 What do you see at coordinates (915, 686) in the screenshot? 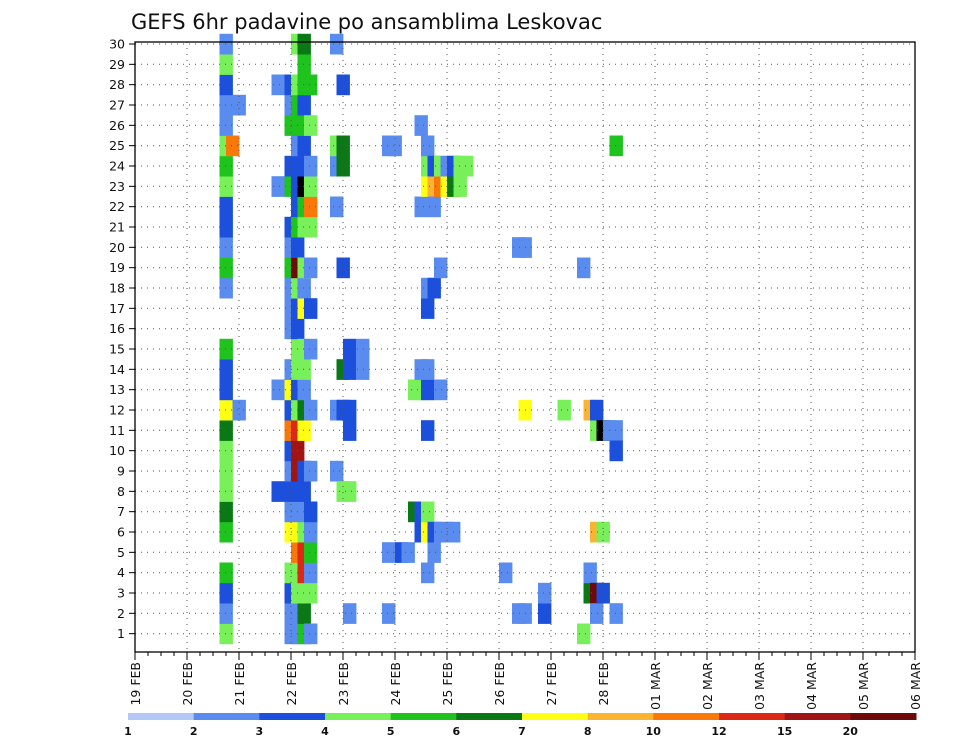
I see `x-tick-label: 06 MAR` at bounding box center [915, 686].